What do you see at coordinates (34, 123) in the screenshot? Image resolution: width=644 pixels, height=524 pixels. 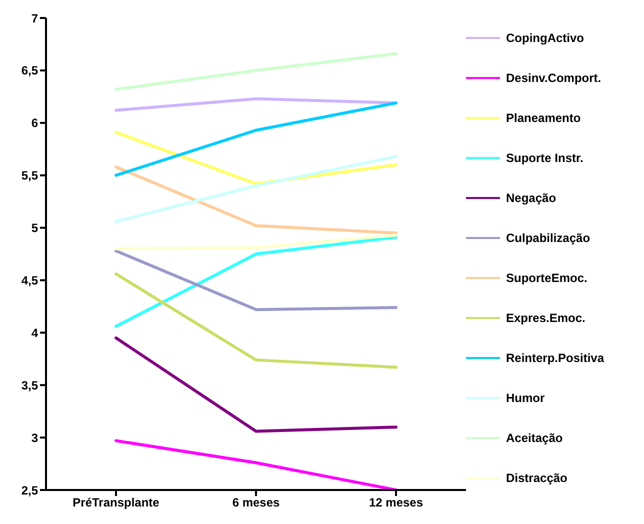 I see `y-tick-label: 6` at bounding box center [34, 123].